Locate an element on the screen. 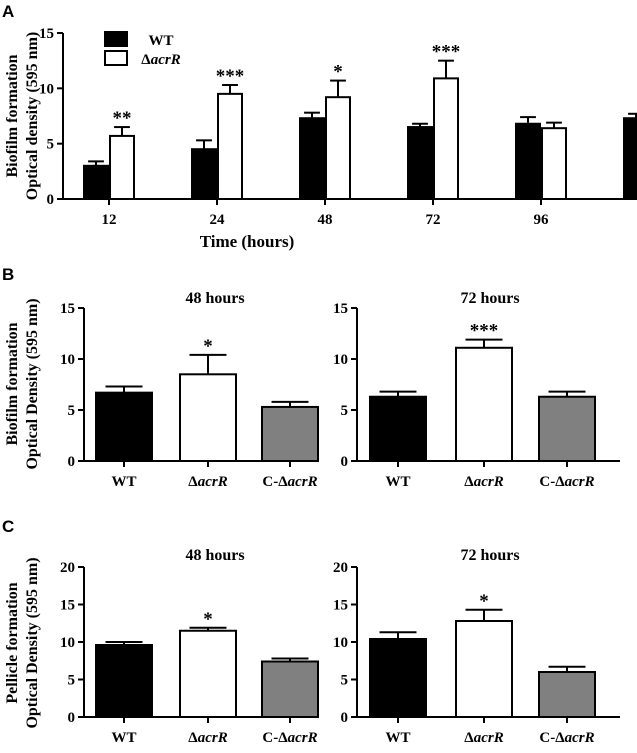  panel-letter-c: C is located at coordinates (8, 526).